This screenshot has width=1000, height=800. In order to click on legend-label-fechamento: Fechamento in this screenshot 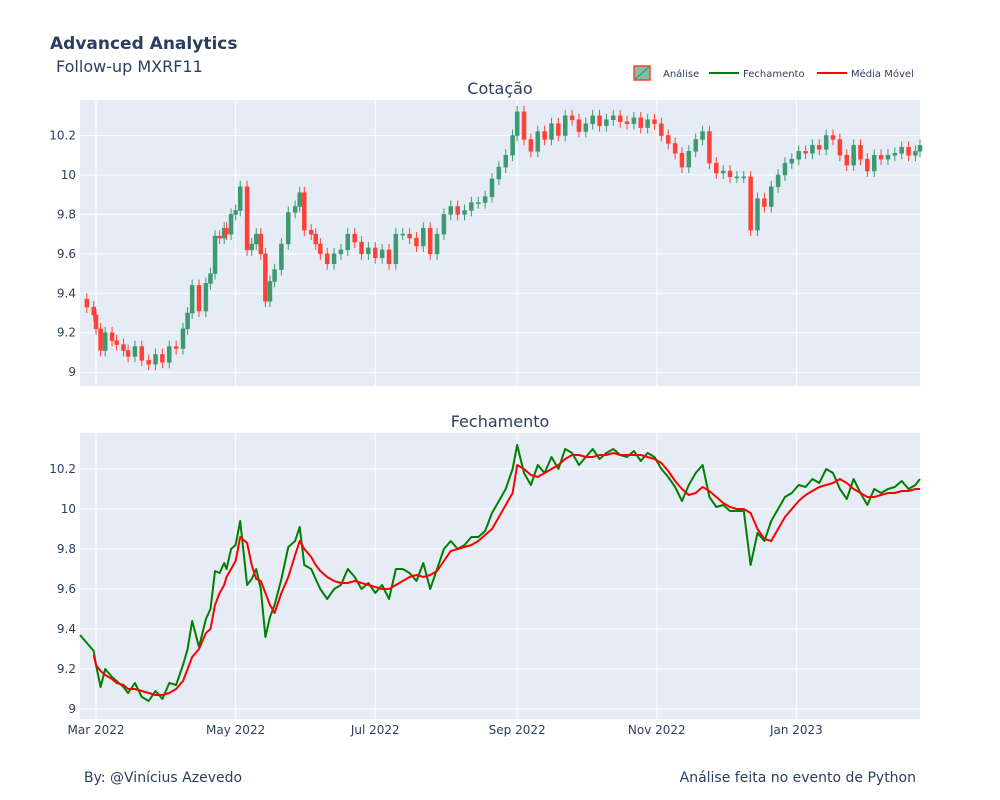, I will do `click(774, 74)`.